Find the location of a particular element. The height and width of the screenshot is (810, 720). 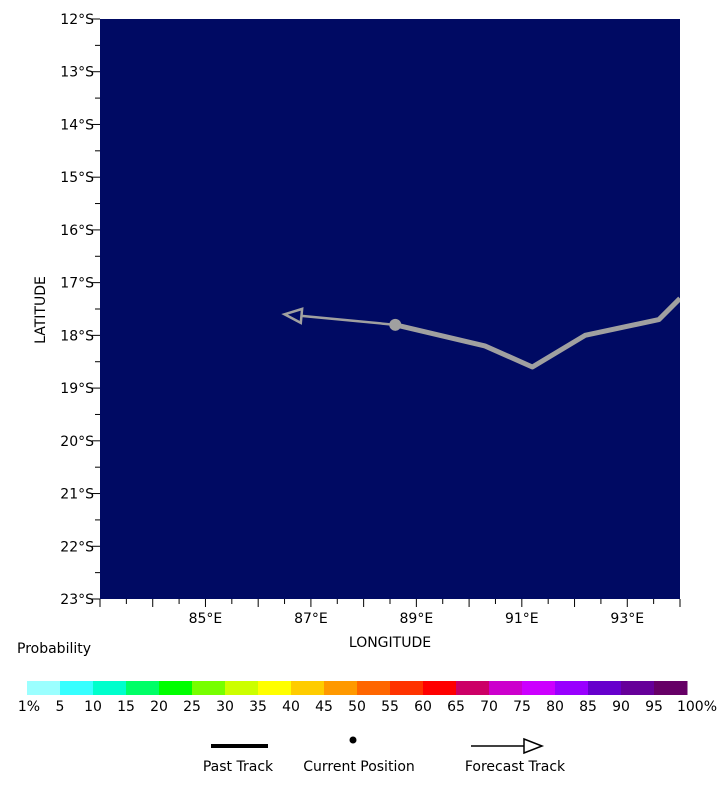

track-group is located at coordinates (480, 333).